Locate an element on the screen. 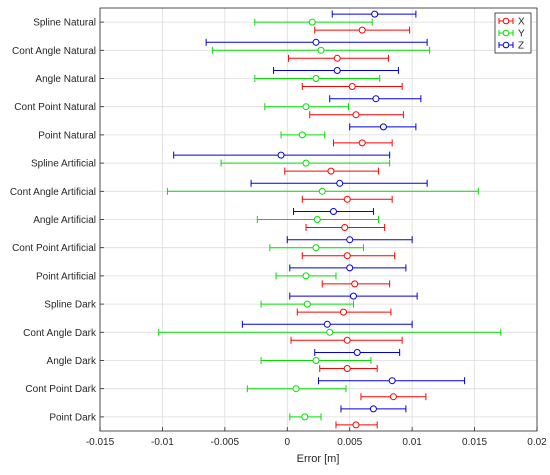 The image size is (550, 475). y-tick-label: Angle Dark is located at coordinates (72, 361).